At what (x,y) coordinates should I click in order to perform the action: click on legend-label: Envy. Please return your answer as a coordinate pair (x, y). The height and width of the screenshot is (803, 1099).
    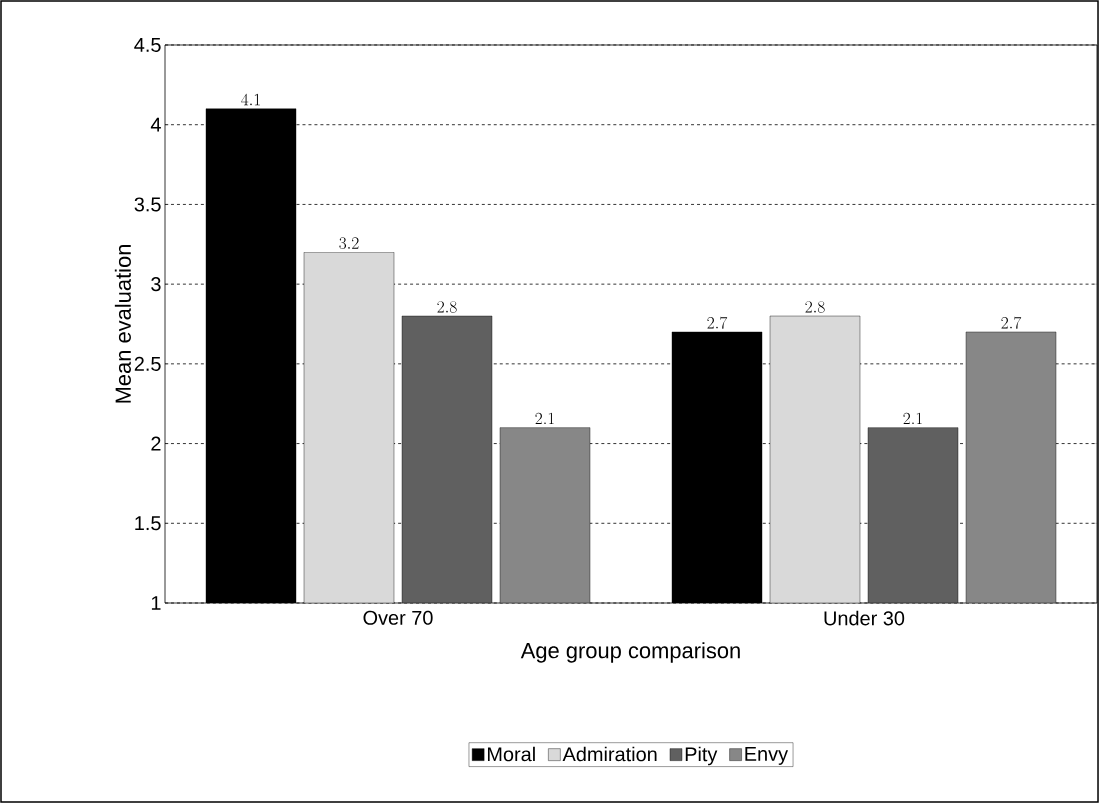
    Looking at the image, I should click on (767, 756).